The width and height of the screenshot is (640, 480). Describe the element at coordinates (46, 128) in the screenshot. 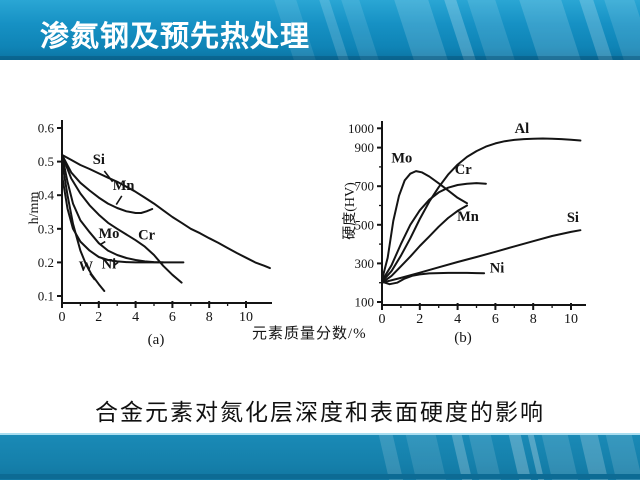

I see `y-tick-label: 0.6` at that location.